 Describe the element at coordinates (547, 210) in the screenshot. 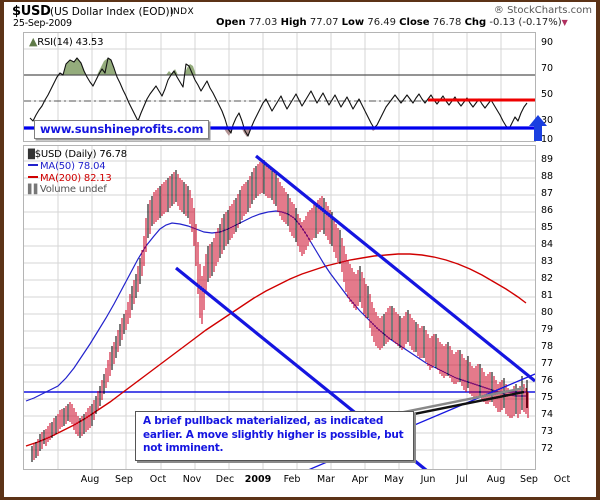

I see `price-ytick-86: 86` at that location.